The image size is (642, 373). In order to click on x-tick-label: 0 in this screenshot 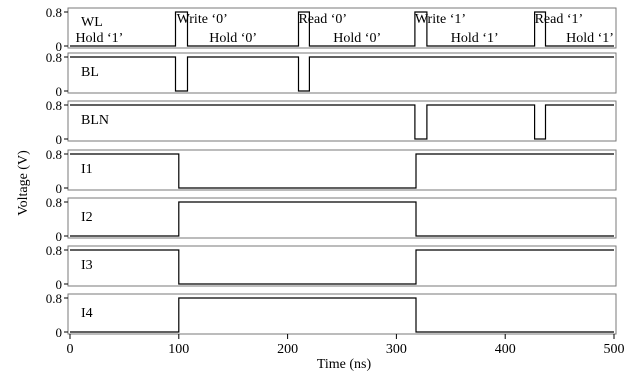, I will do `click(70, 349)`.